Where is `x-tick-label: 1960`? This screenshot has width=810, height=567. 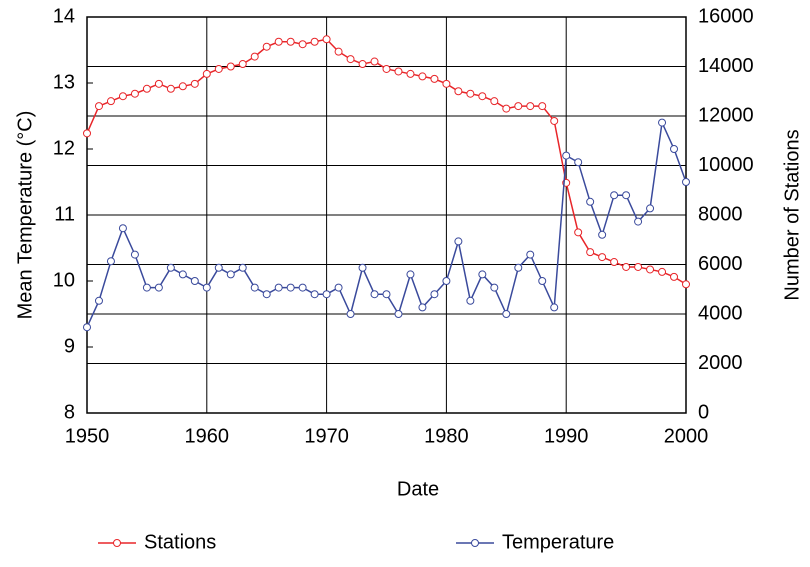 x-tick-label: 1960 is located at coordinates (207, 436).